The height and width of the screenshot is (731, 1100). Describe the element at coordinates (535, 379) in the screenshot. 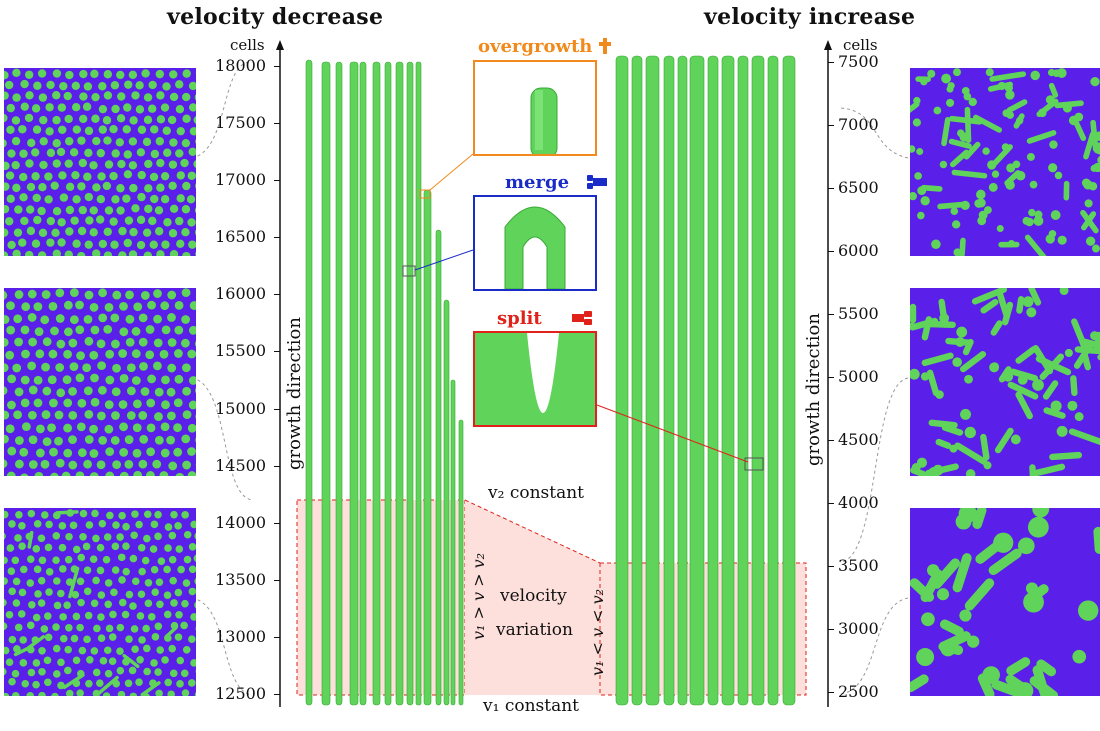

I see `split-zoom-panel` at that location.